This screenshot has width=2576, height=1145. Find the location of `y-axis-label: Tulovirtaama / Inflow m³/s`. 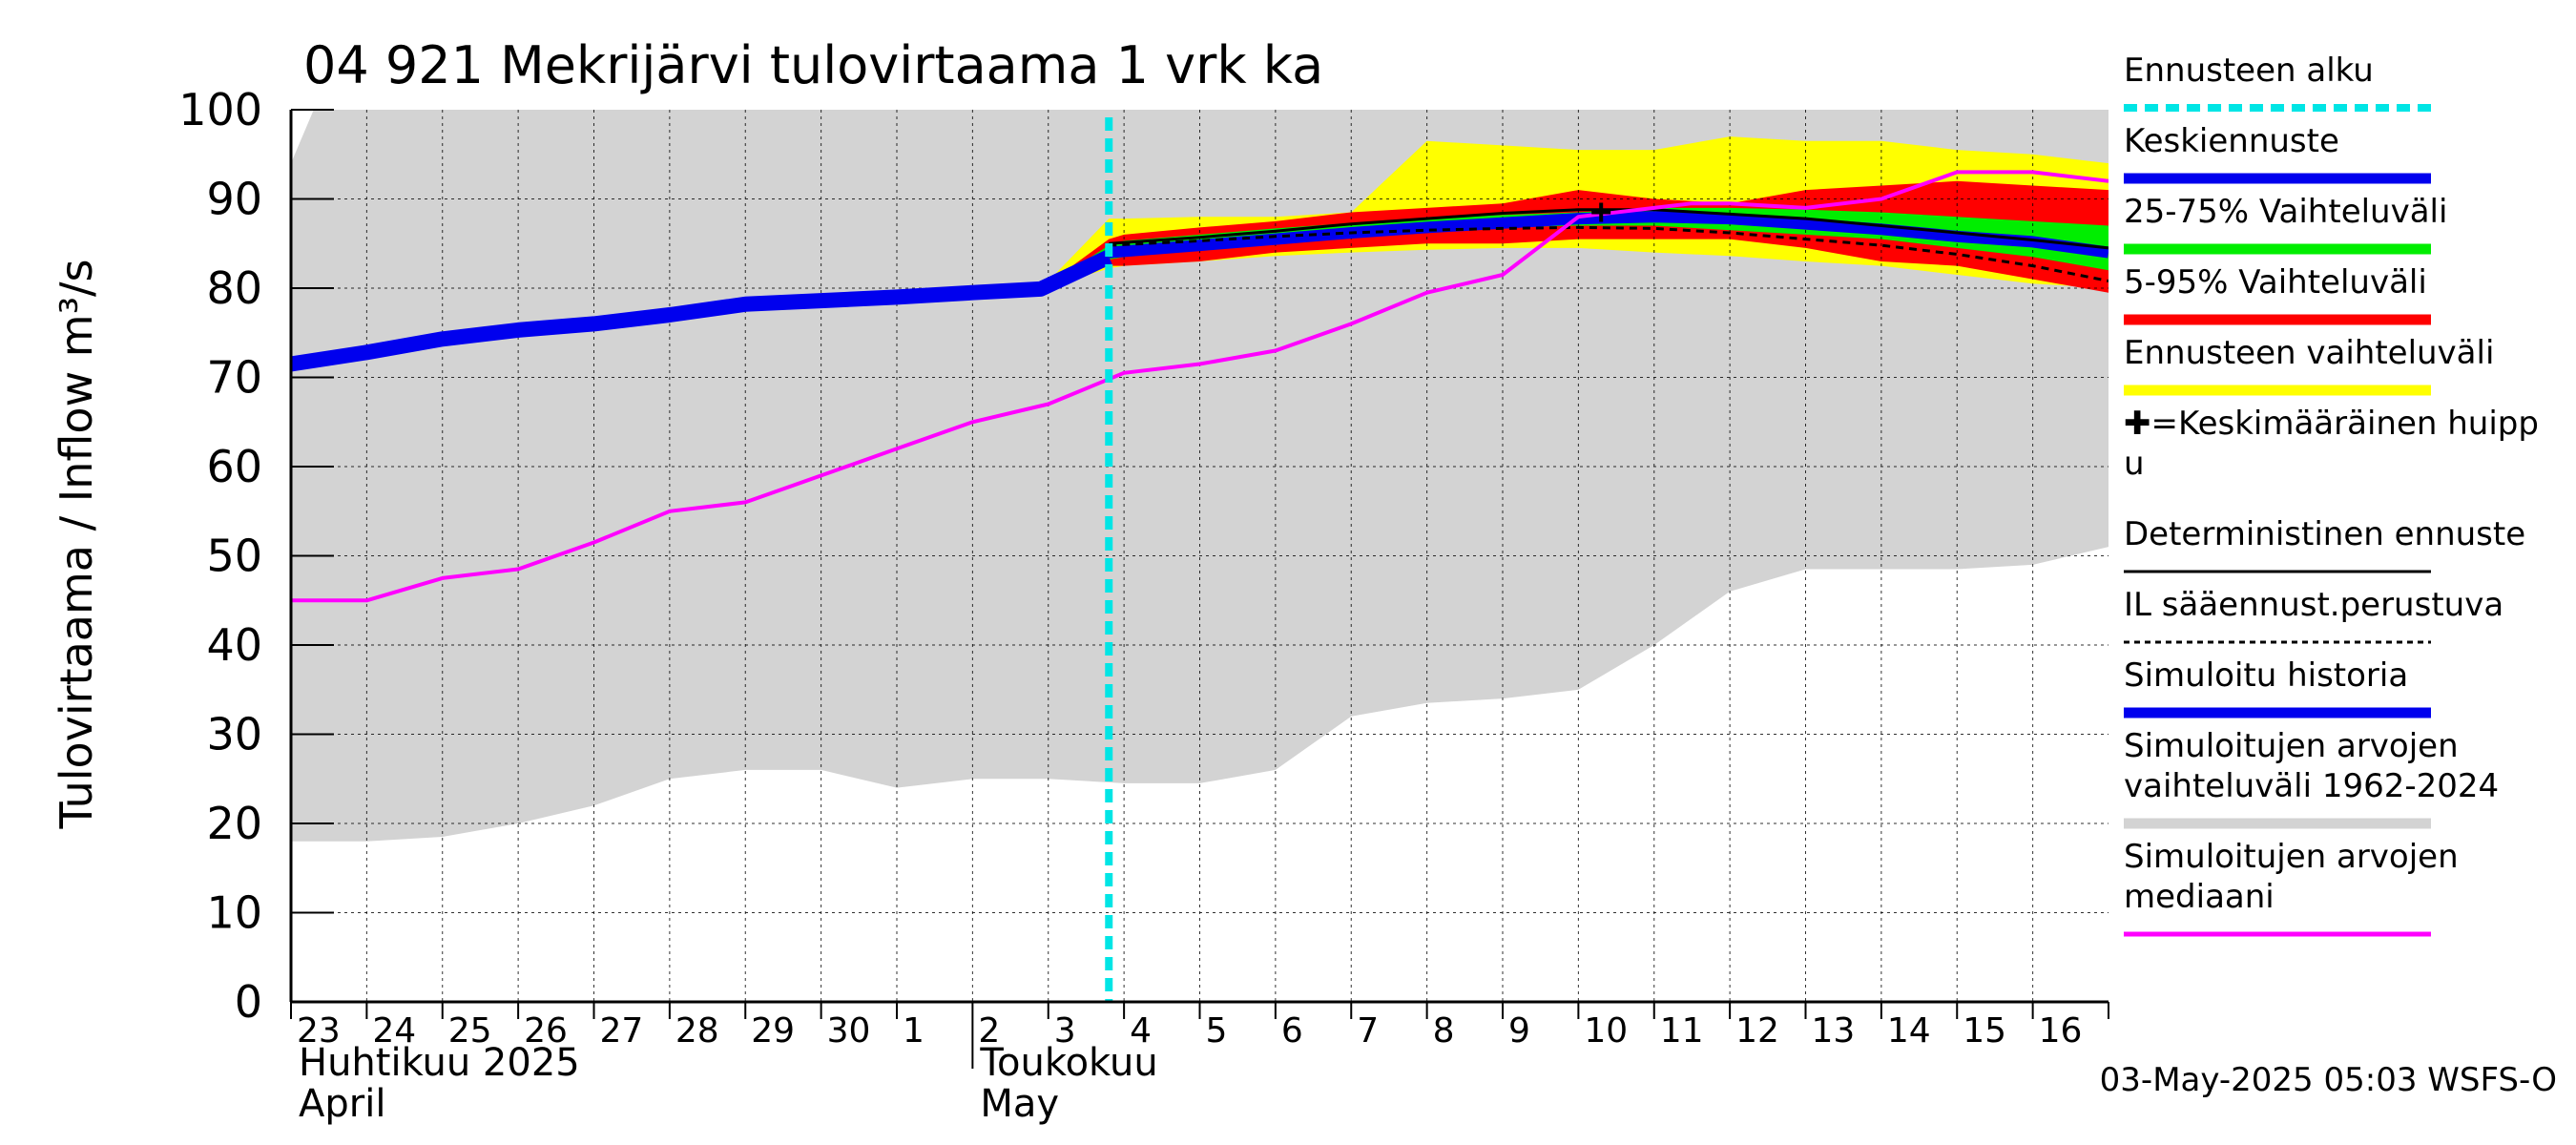

y-axis-label: Tulovirtaama / Inflow m³/s is located at coordinates (76, 544).